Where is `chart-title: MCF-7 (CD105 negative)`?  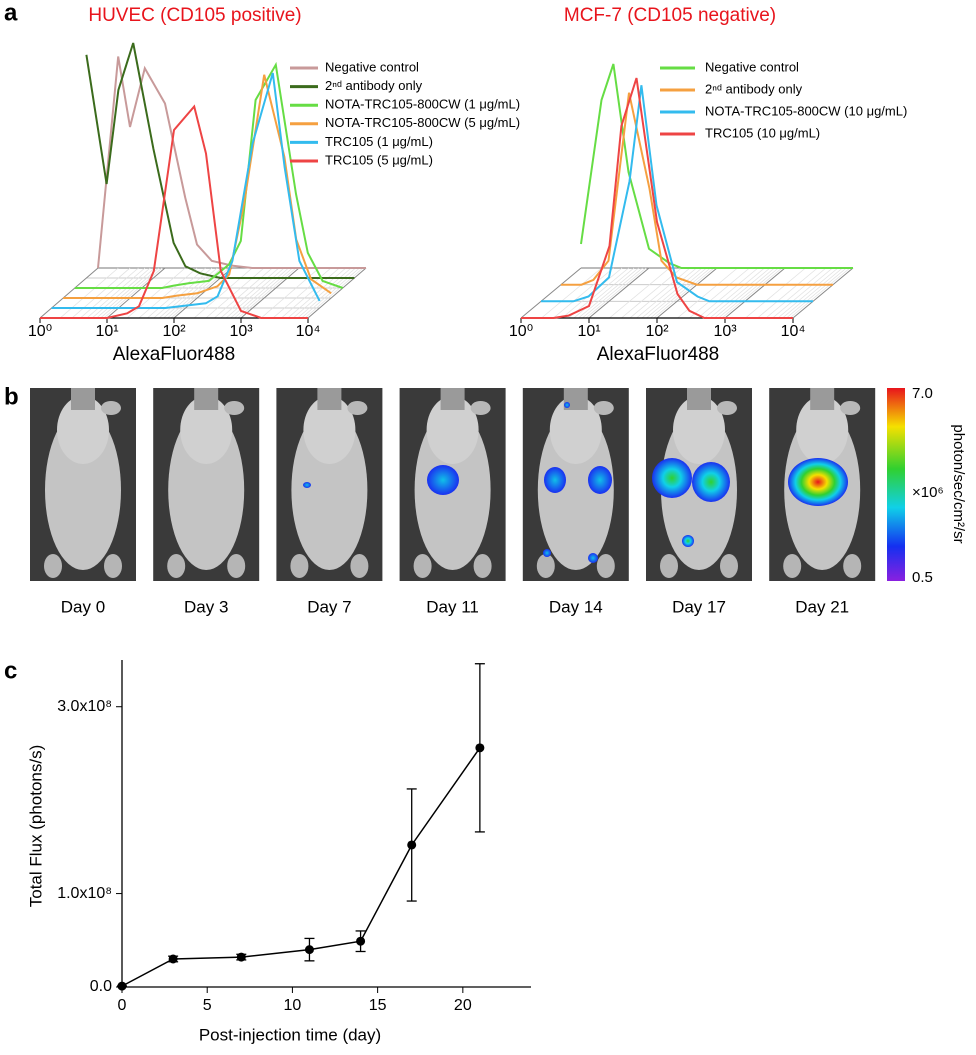 chart-title: MCF-7 (CD105 negative) is located at coordinates (670, 15).